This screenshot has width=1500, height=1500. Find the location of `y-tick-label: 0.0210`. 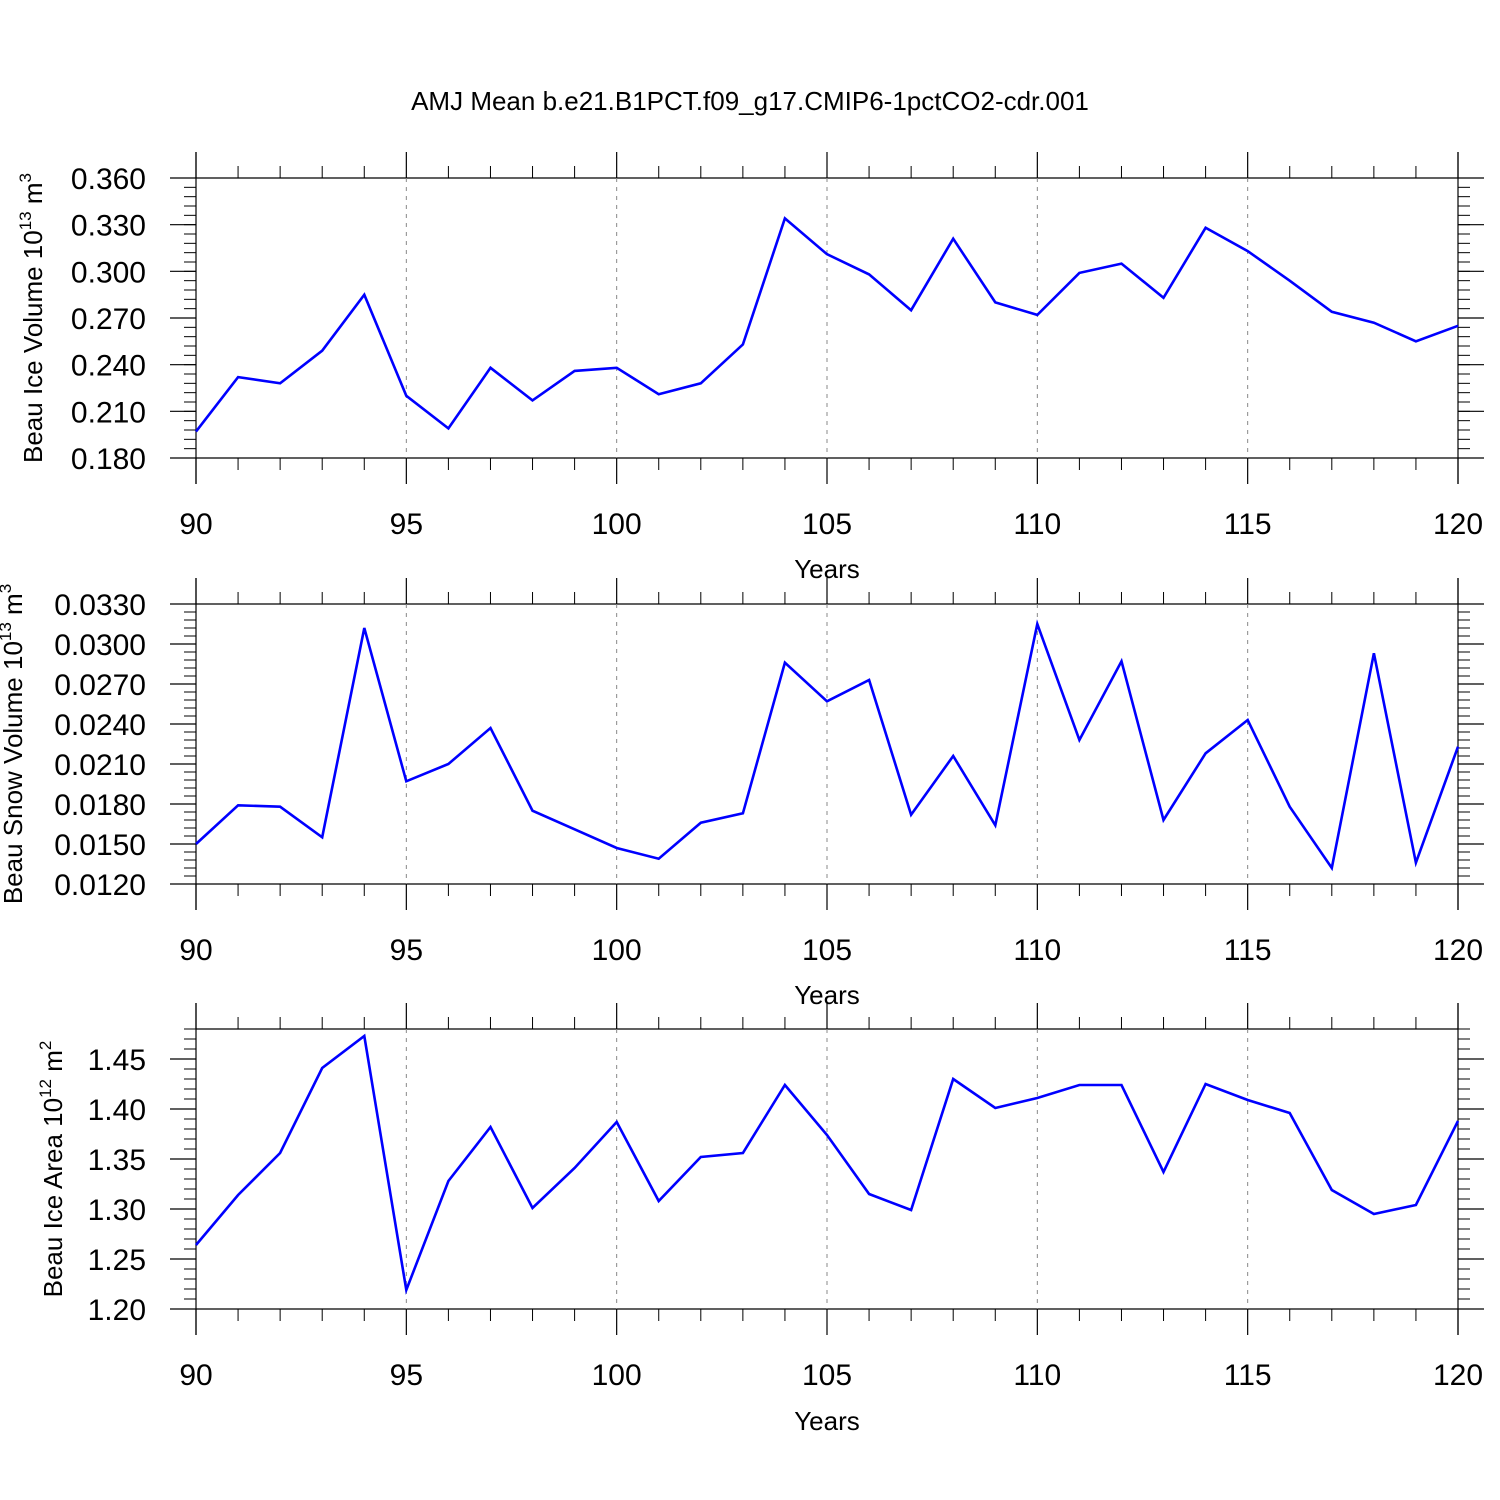

y-tick-label: 0.0210 is located at coordinates (100, 765).